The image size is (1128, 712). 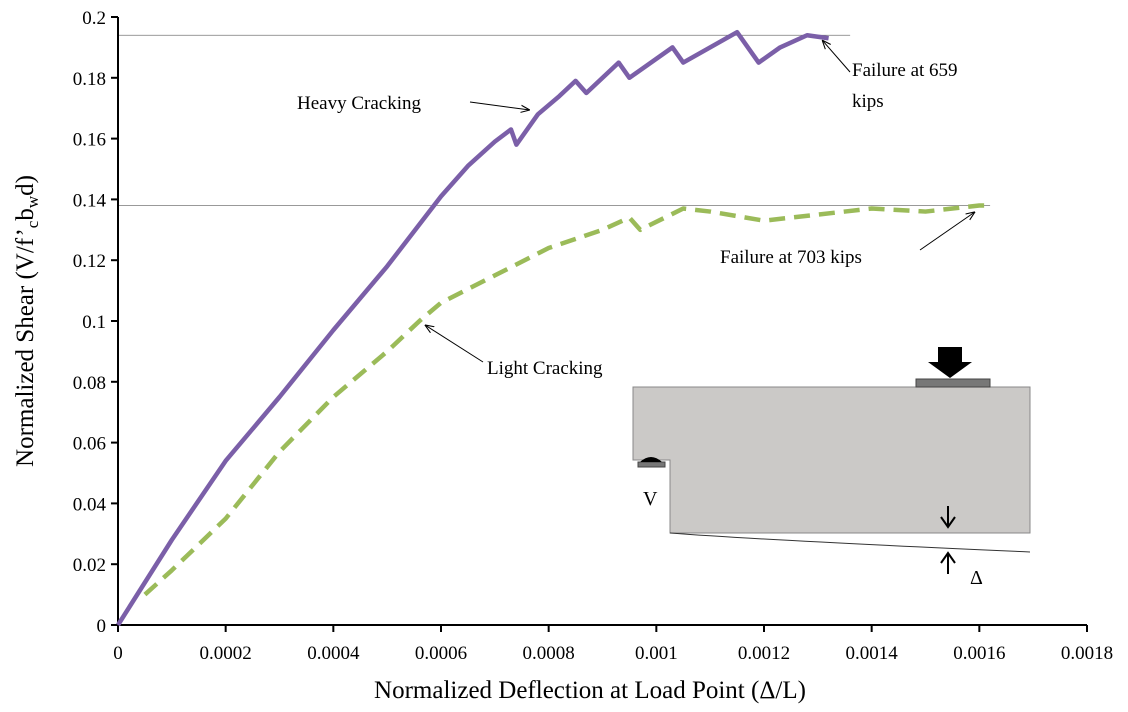 I want to click on x-tick-label: 0.0002, so click(x=226, y=653).